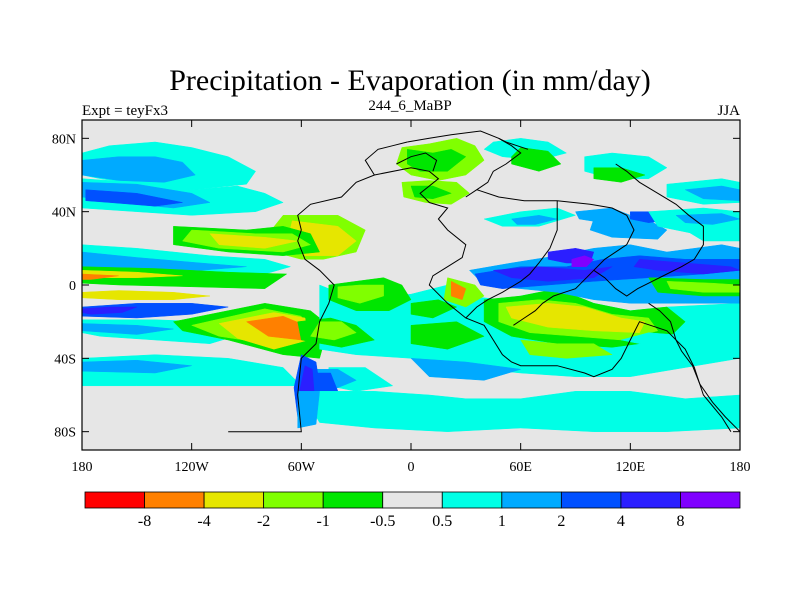 The width and height of the screenshot is (800, 600). Describe the element at coordinates (502, 521) in the screenshot. I see `colorbar-label-6: 1` at that location.